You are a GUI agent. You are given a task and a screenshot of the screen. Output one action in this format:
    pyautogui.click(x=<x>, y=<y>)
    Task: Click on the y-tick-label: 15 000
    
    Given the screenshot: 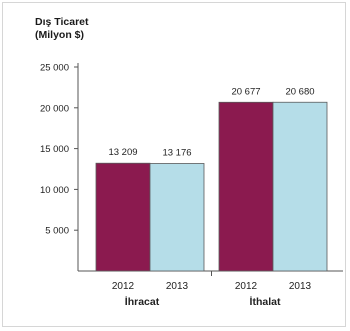 What is the action you would take?
    pyautogui.click(x=54, y=149)
    